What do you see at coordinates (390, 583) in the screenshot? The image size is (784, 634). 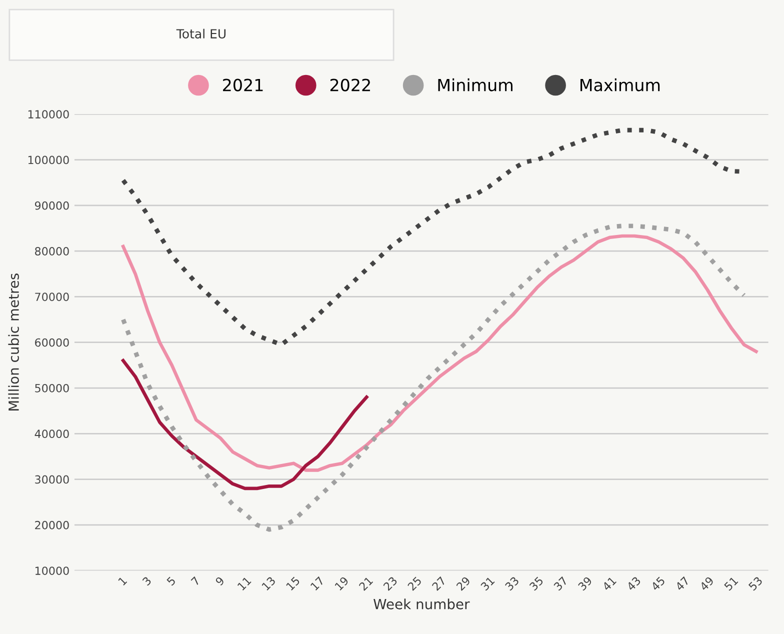 I see `x-tick-label: 23` at bounding box center [390, 583].